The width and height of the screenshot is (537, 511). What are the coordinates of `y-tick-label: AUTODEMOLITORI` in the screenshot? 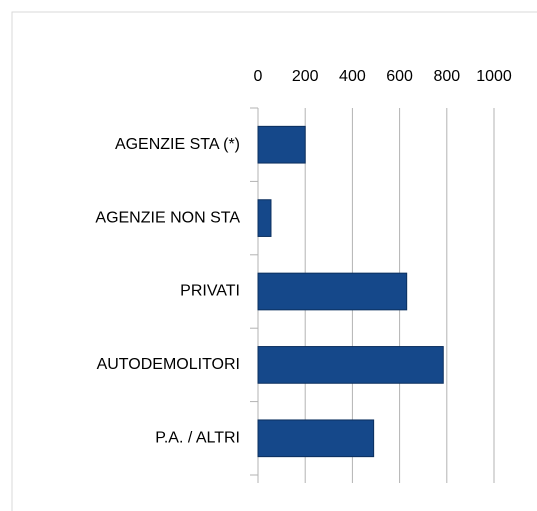 It's located at (168, 364).